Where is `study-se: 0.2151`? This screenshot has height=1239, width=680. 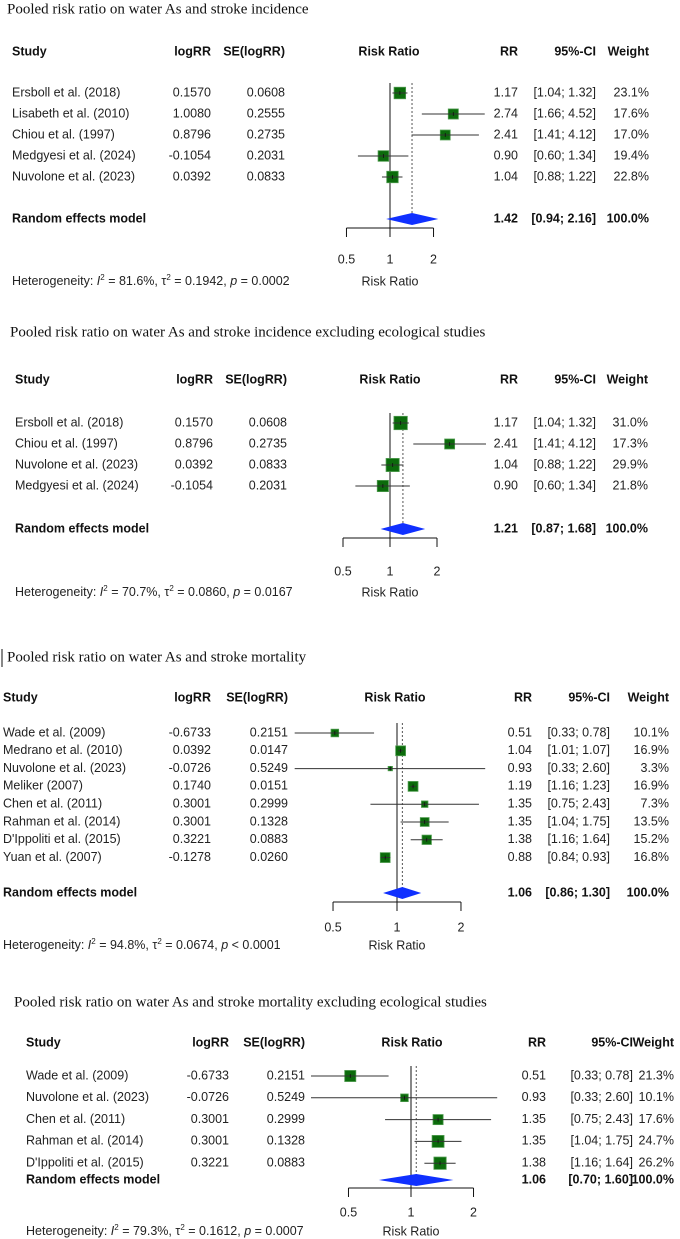 study-se: 0.2151 is located at coordinates (286, 1075).